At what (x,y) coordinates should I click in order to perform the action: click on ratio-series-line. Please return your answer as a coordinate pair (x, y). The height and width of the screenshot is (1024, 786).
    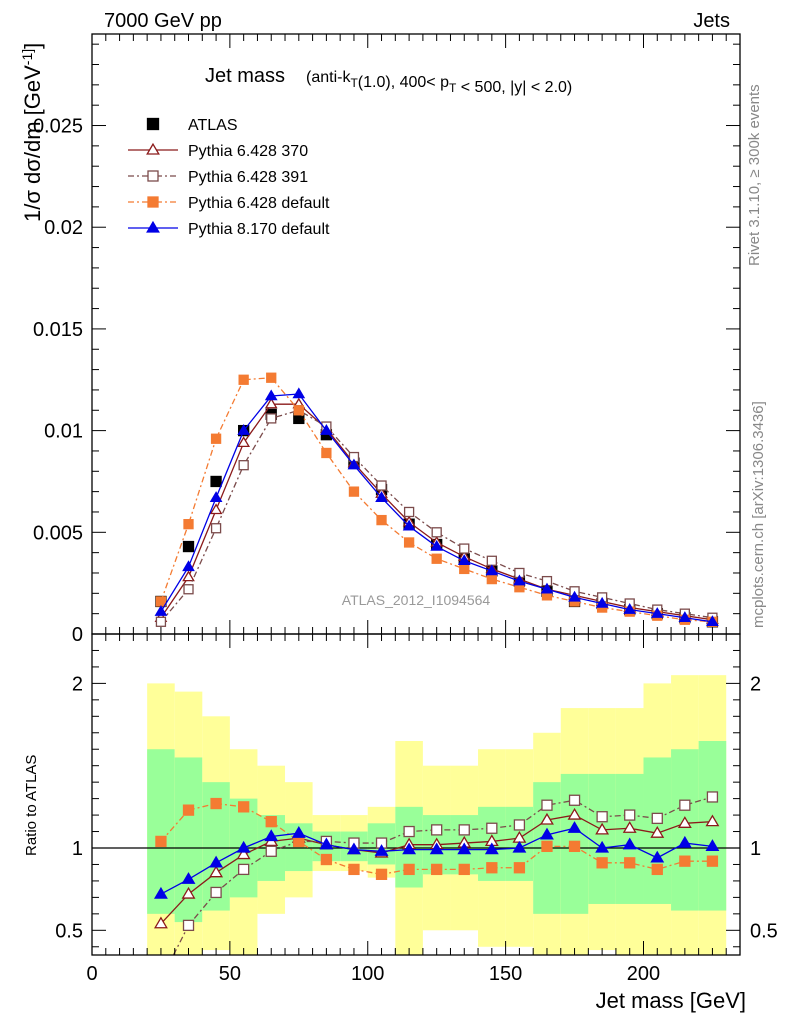
    Looking at the image, I should click on (442, 875).